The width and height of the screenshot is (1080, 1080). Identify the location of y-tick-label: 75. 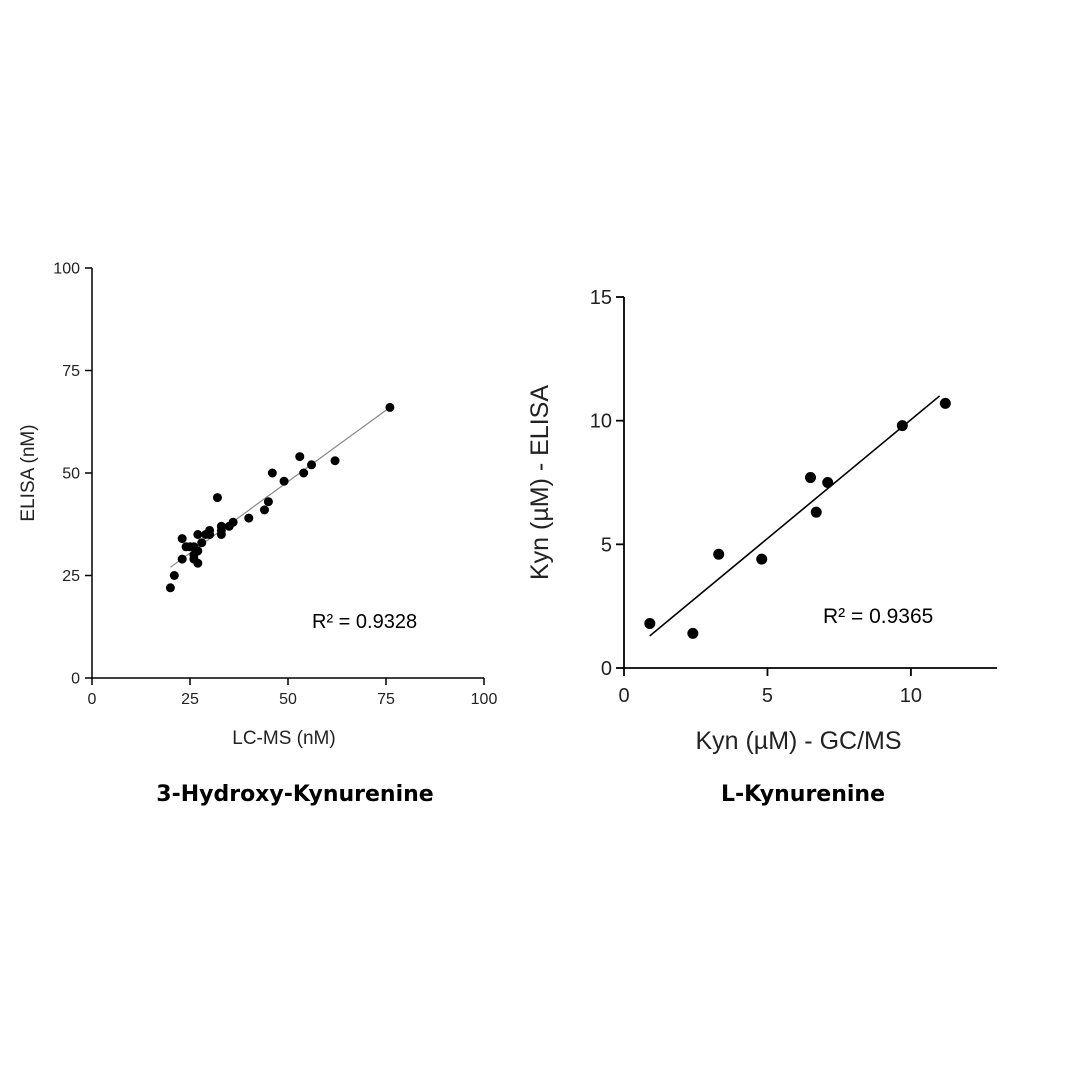
(71, 371).